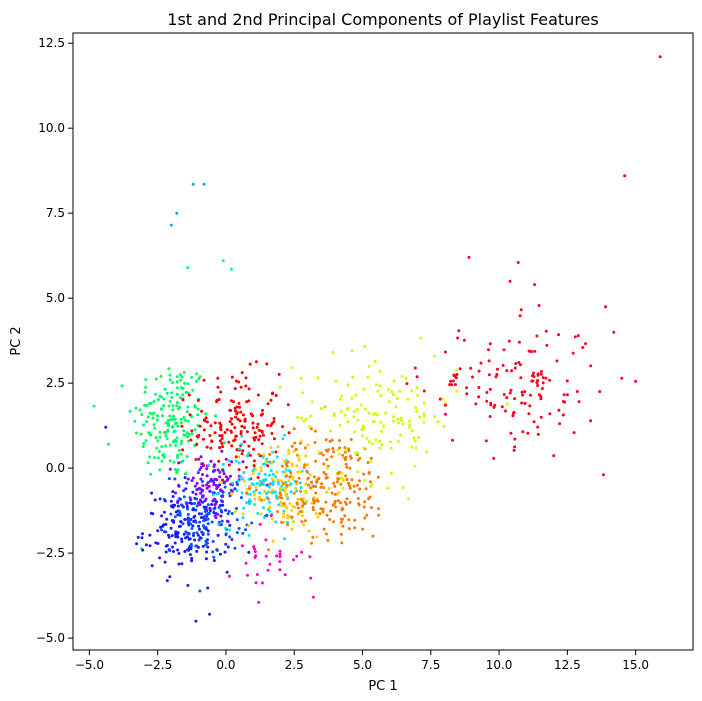  Describe the element at coordinates (54, 340) in the screenshot. I see `y-axis-ticks: −5.0 −2.5 0.0 2.5 5.0 7.5 10.0 12.5` at that location.